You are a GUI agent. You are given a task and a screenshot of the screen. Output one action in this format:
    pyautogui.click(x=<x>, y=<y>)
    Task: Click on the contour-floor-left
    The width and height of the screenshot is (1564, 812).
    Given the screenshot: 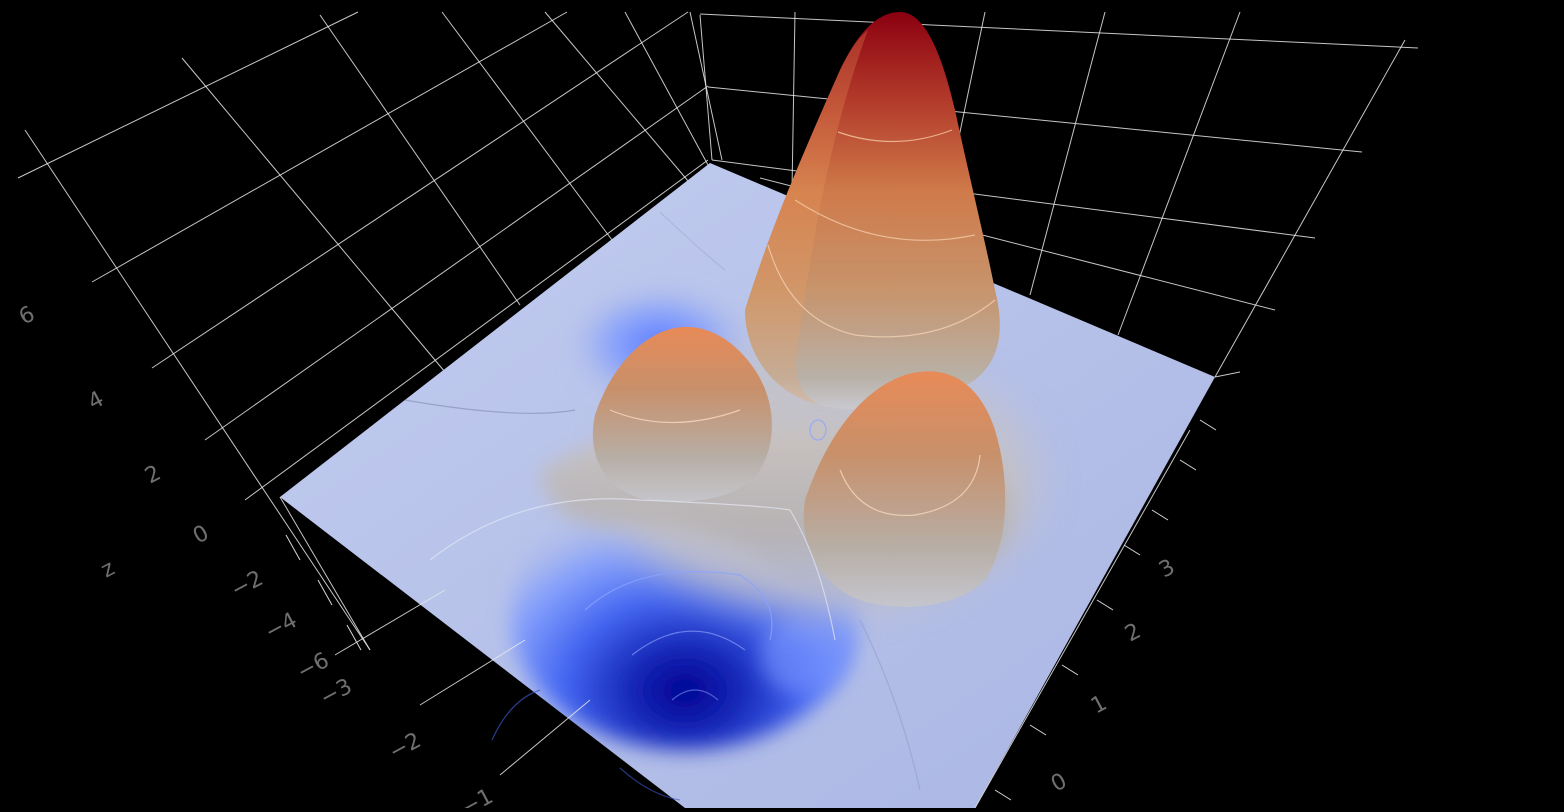 What is the action you would take?
    pyautogui.click(x=490, y=406)
    